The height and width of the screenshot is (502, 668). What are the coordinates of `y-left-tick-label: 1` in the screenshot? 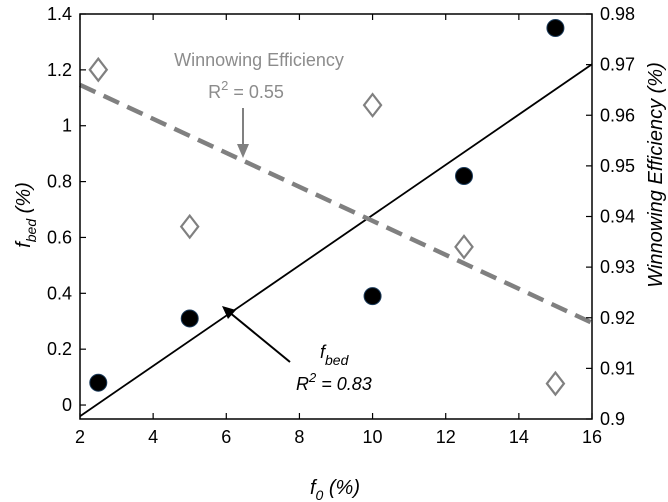 It's located at (67, 126).